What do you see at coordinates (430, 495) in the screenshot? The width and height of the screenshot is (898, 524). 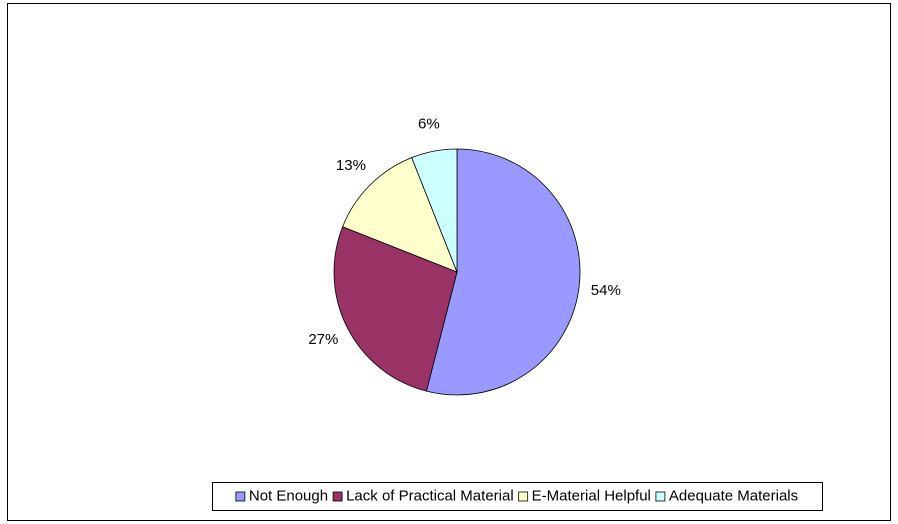 I see `legend-label: Lack of Practical Material` at bounding box center [430, 495].